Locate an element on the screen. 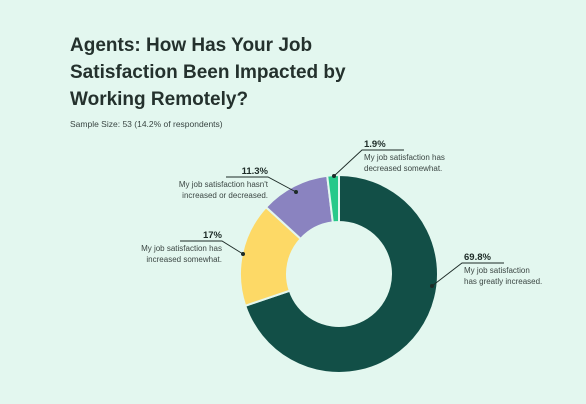 Image resolution: width=586 pixels, height=404 pixels. data-label-value: 1.9% is located at coordinates (375, 144).